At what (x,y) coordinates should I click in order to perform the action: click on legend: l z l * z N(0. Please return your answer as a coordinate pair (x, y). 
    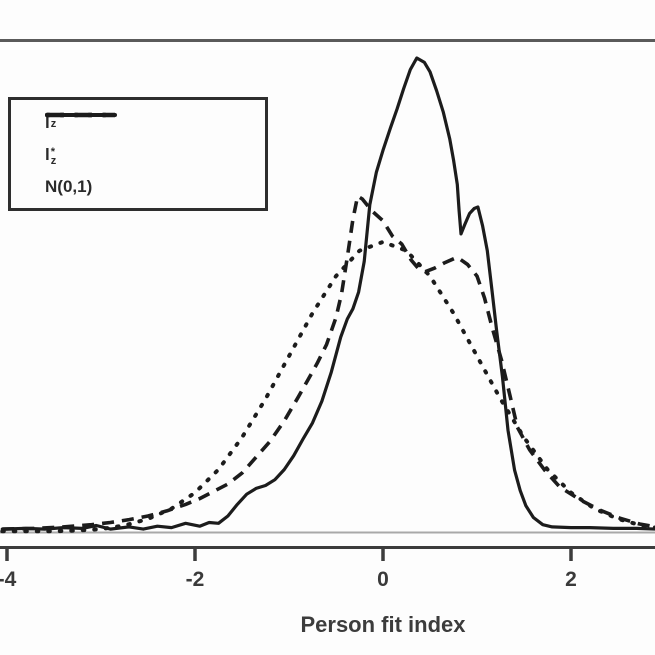
    Looking at the image, I should click on (138, 154).